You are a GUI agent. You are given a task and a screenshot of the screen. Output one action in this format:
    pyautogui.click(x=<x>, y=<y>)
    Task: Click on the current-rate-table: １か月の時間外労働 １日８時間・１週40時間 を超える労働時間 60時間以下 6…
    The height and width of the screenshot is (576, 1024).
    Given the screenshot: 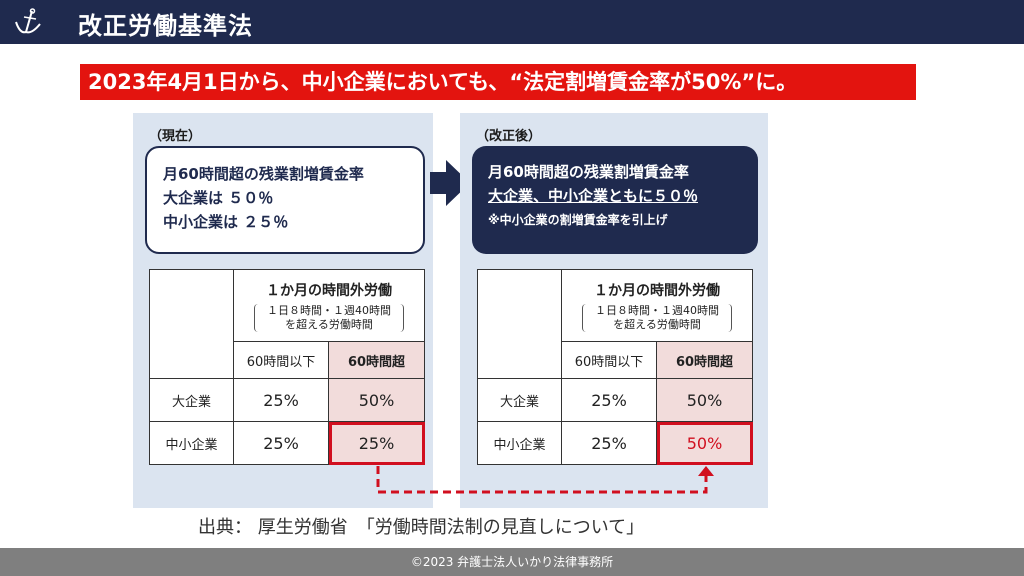 What is the action you would take?
    pyautogui.click(x=287, y=367)
    